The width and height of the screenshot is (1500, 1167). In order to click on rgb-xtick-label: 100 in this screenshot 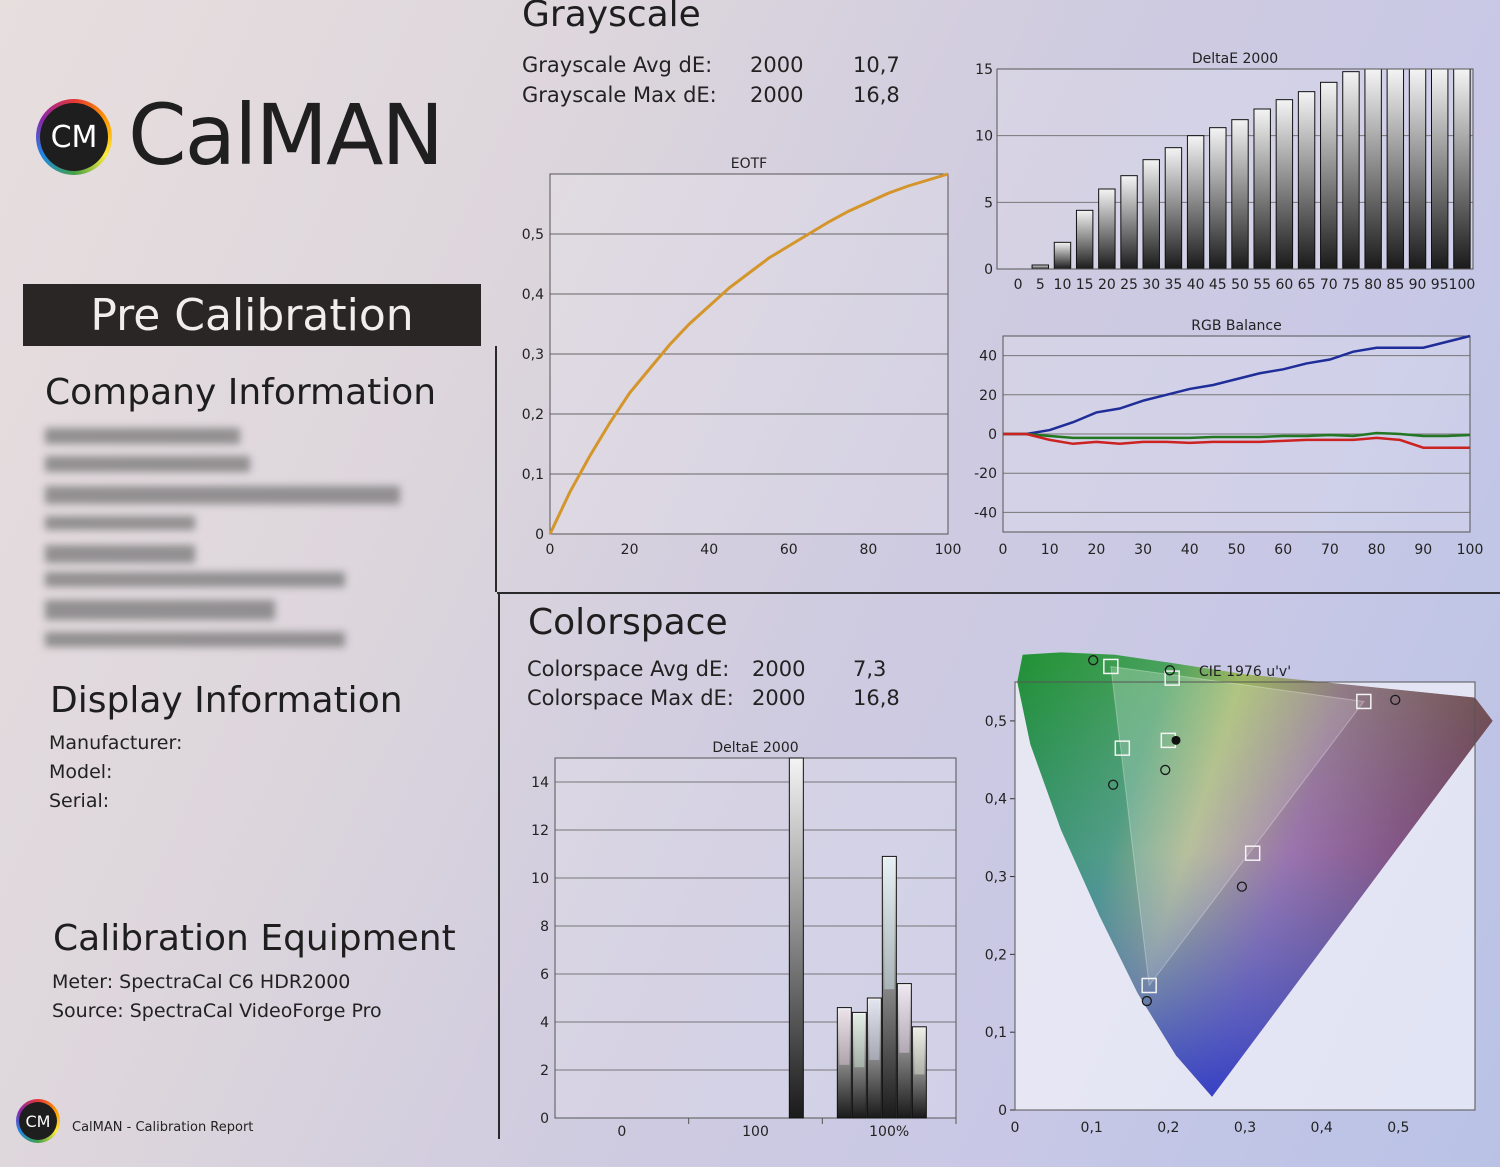, I will do `click(1470, 550)`.